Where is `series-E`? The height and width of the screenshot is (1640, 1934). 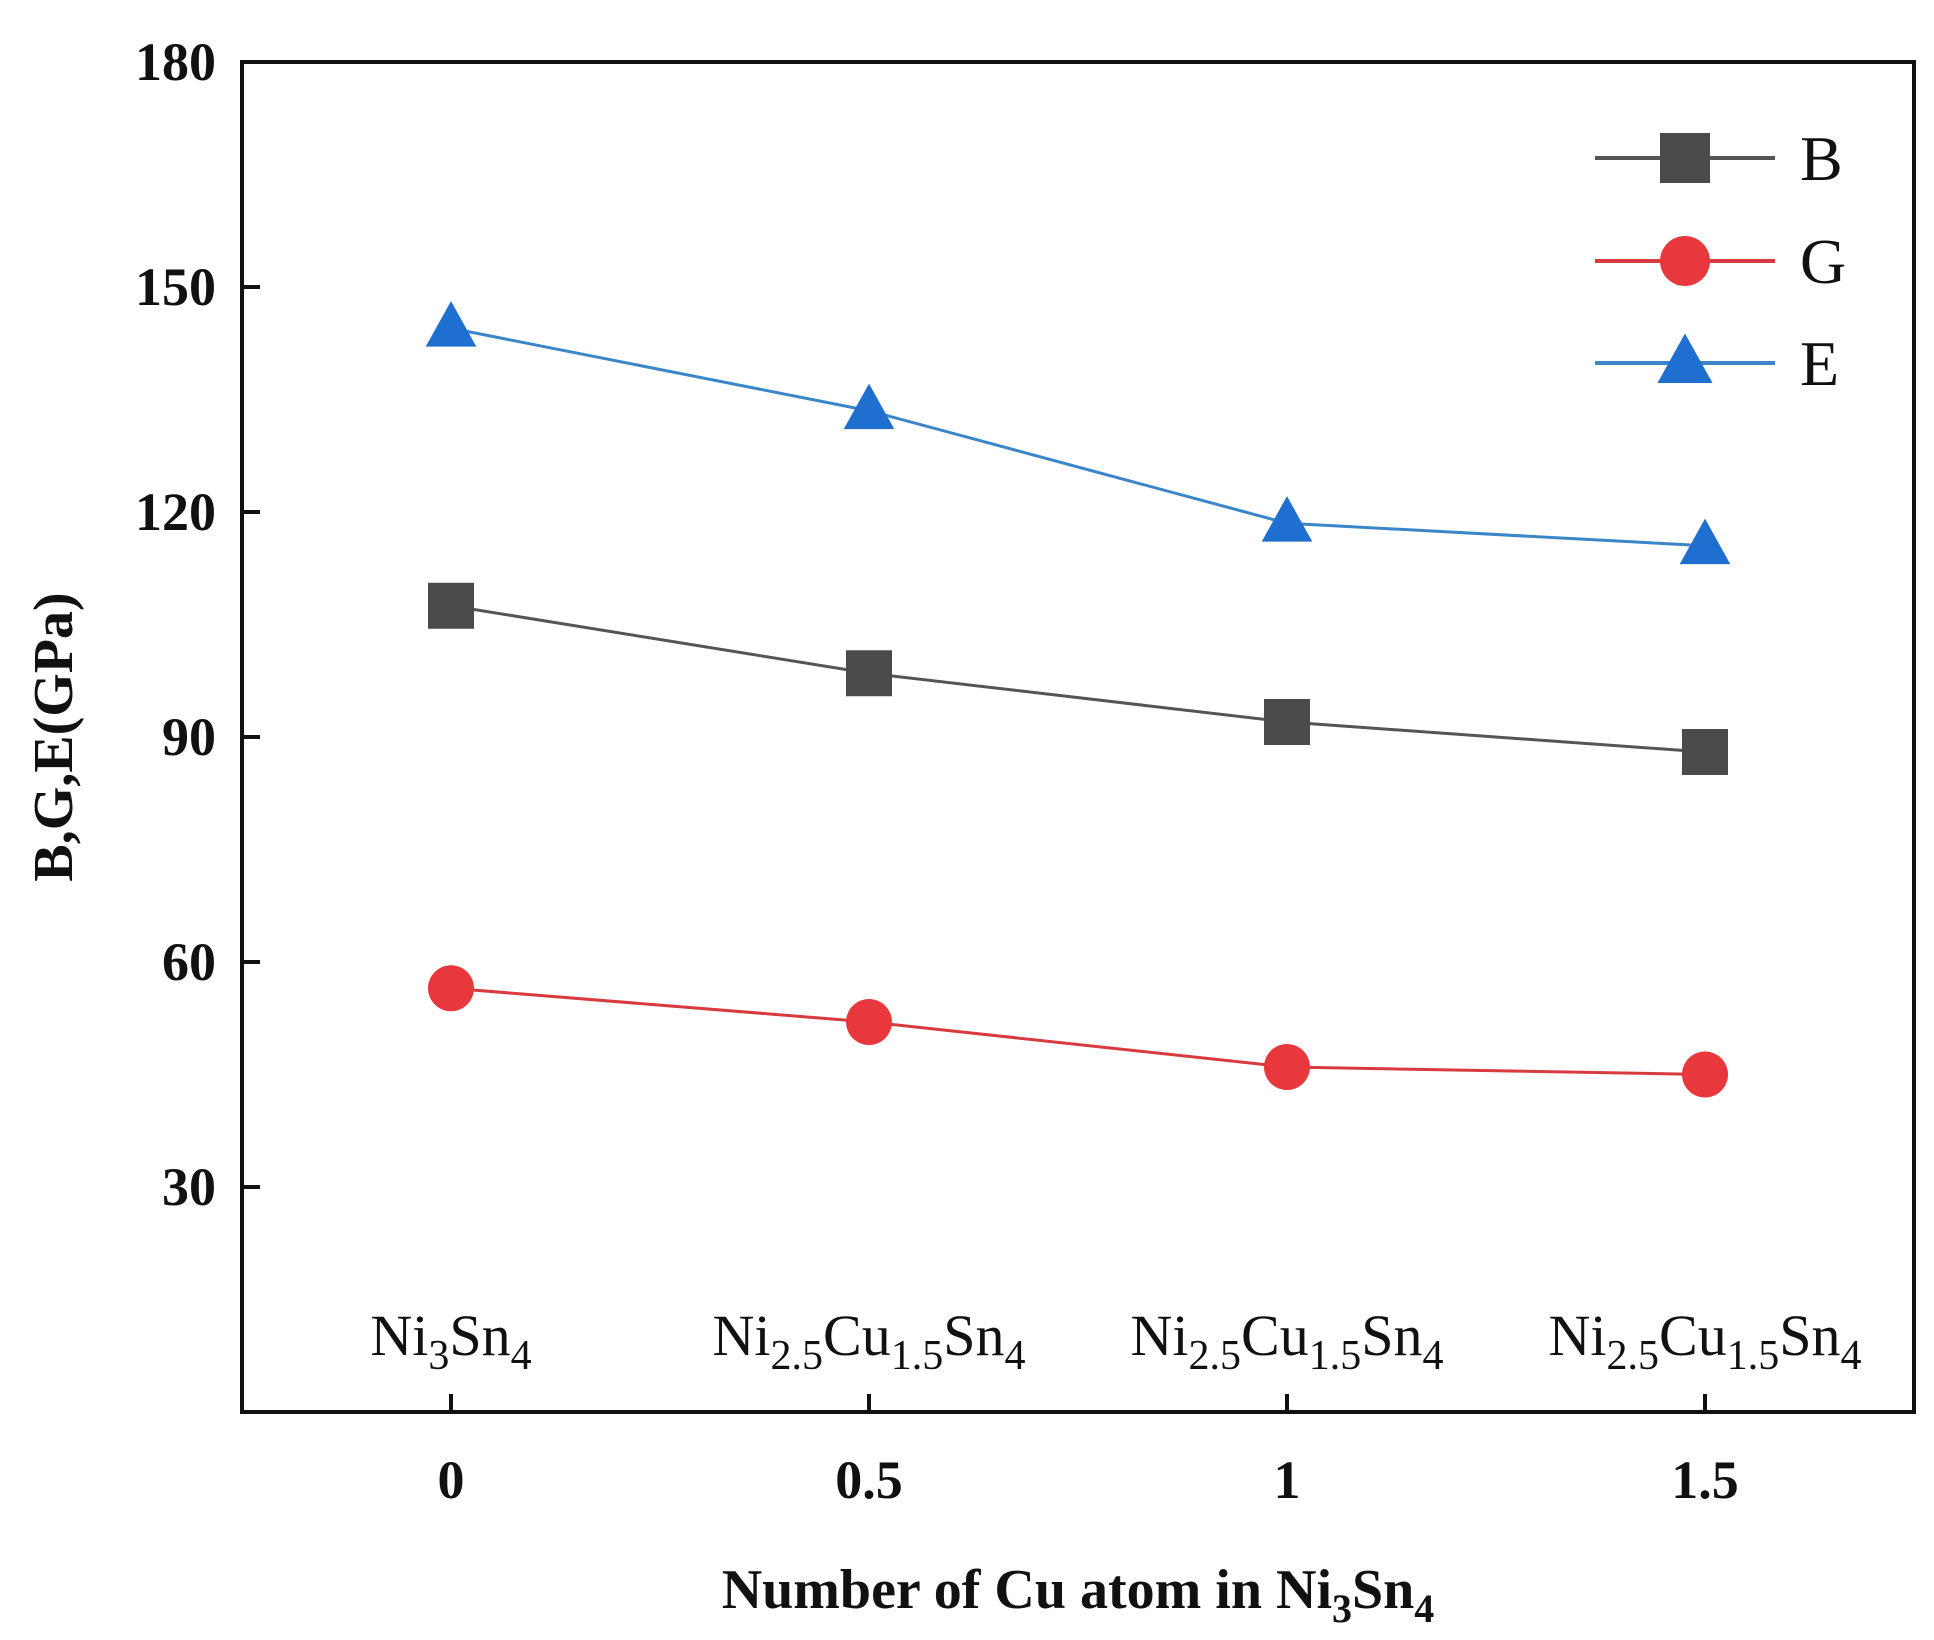
series-E is located at coordinates (1078, 433).